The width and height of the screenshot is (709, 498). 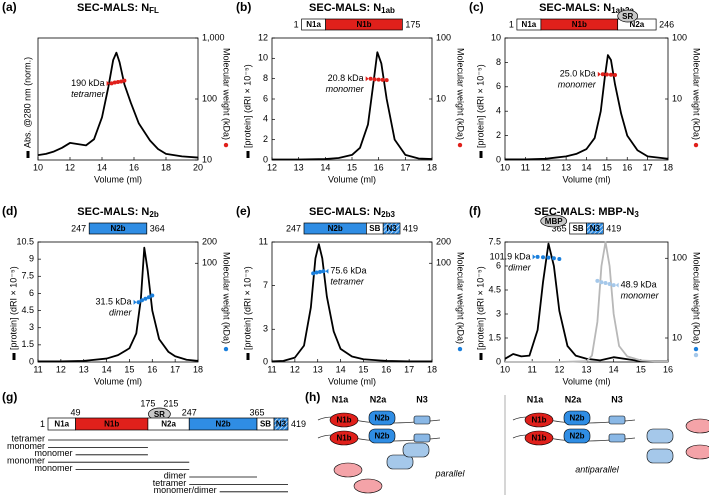 I want to click on label-arrow, so click(x=108, y=83).